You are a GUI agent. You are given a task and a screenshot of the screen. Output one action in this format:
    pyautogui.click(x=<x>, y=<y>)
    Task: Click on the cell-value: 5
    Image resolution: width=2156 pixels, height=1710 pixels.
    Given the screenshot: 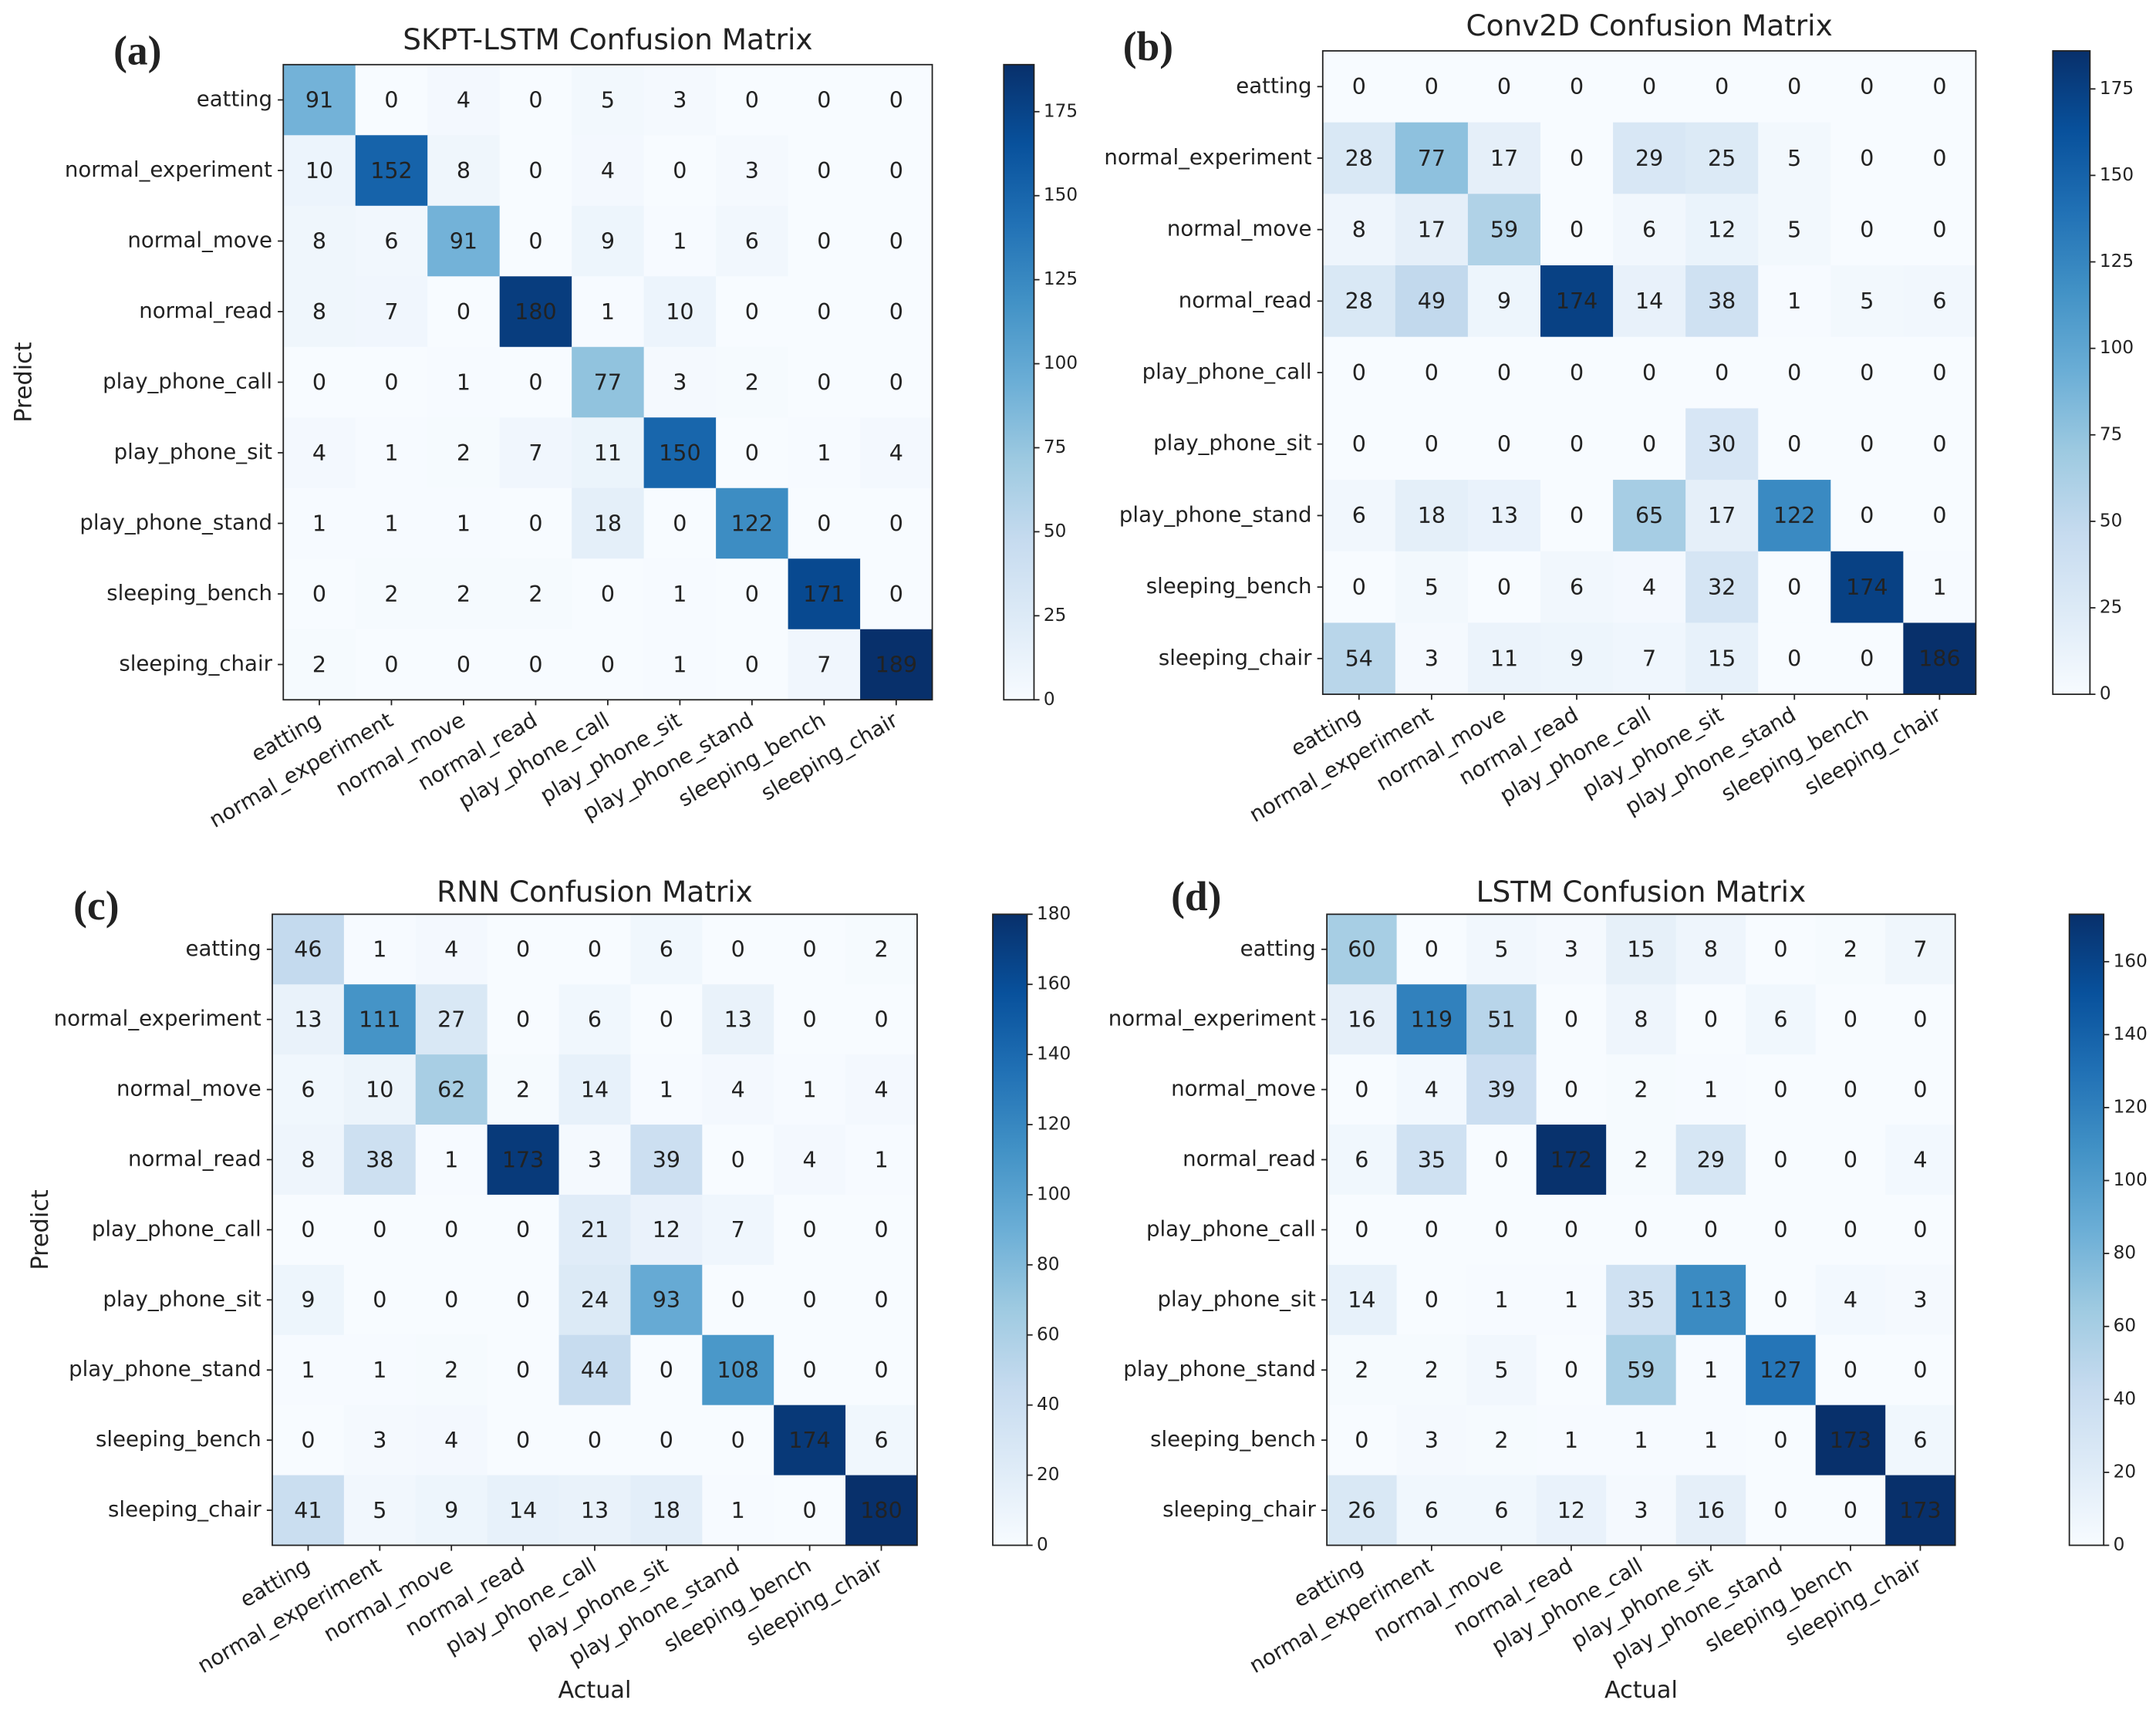 What is the action you would take?
    pyautogui.click(x=1501, y=950)
    